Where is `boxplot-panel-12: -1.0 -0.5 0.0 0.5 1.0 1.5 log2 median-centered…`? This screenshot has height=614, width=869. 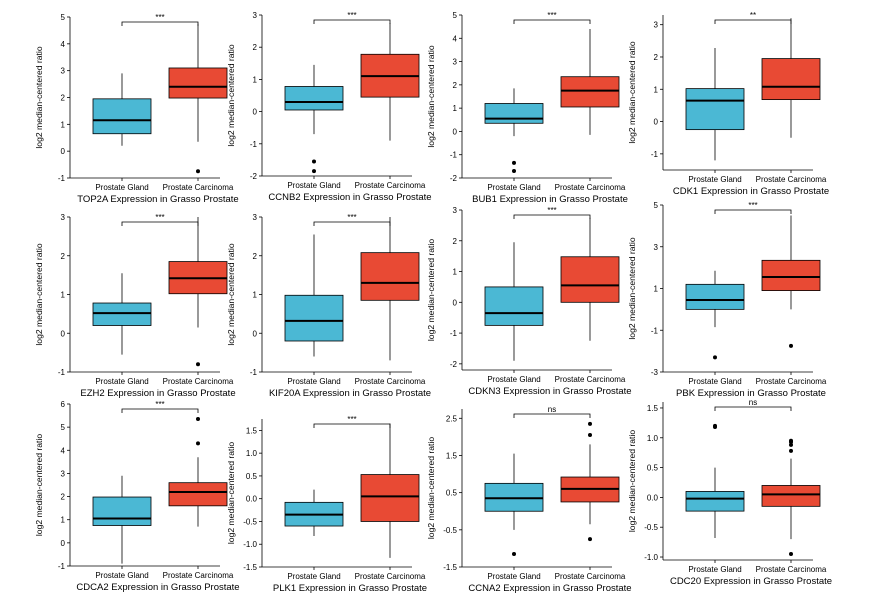
boxplot-panel-12: -1.0 -0.5 0.0 0.5 1.0 1.5 log2 median-centered… is located at coordinates (729, 492).